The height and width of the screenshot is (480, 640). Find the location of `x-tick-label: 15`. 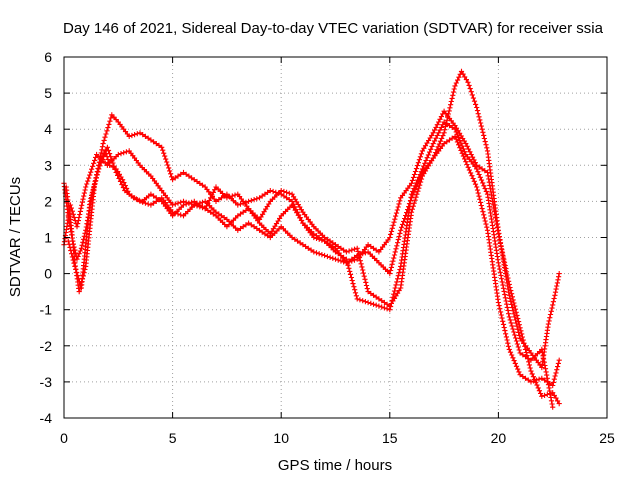

x-tick-label: 15 is located at coordinates (390, 438).